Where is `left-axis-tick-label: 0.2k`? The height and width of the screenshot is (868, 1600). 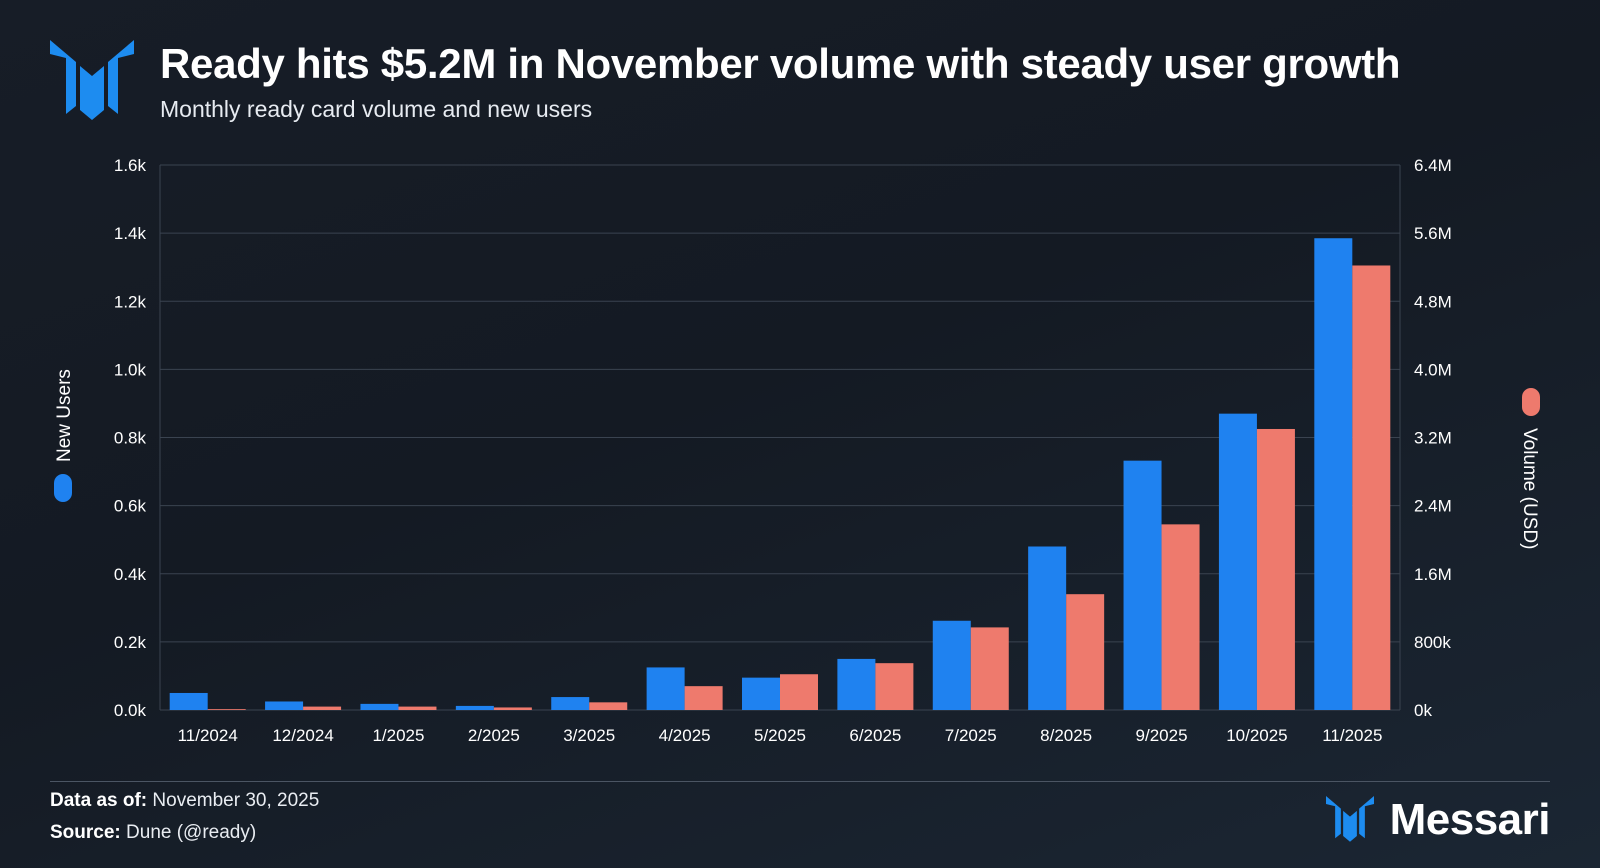
left-axis-tick-label: 0.2k is located at coordinates (130, 642).